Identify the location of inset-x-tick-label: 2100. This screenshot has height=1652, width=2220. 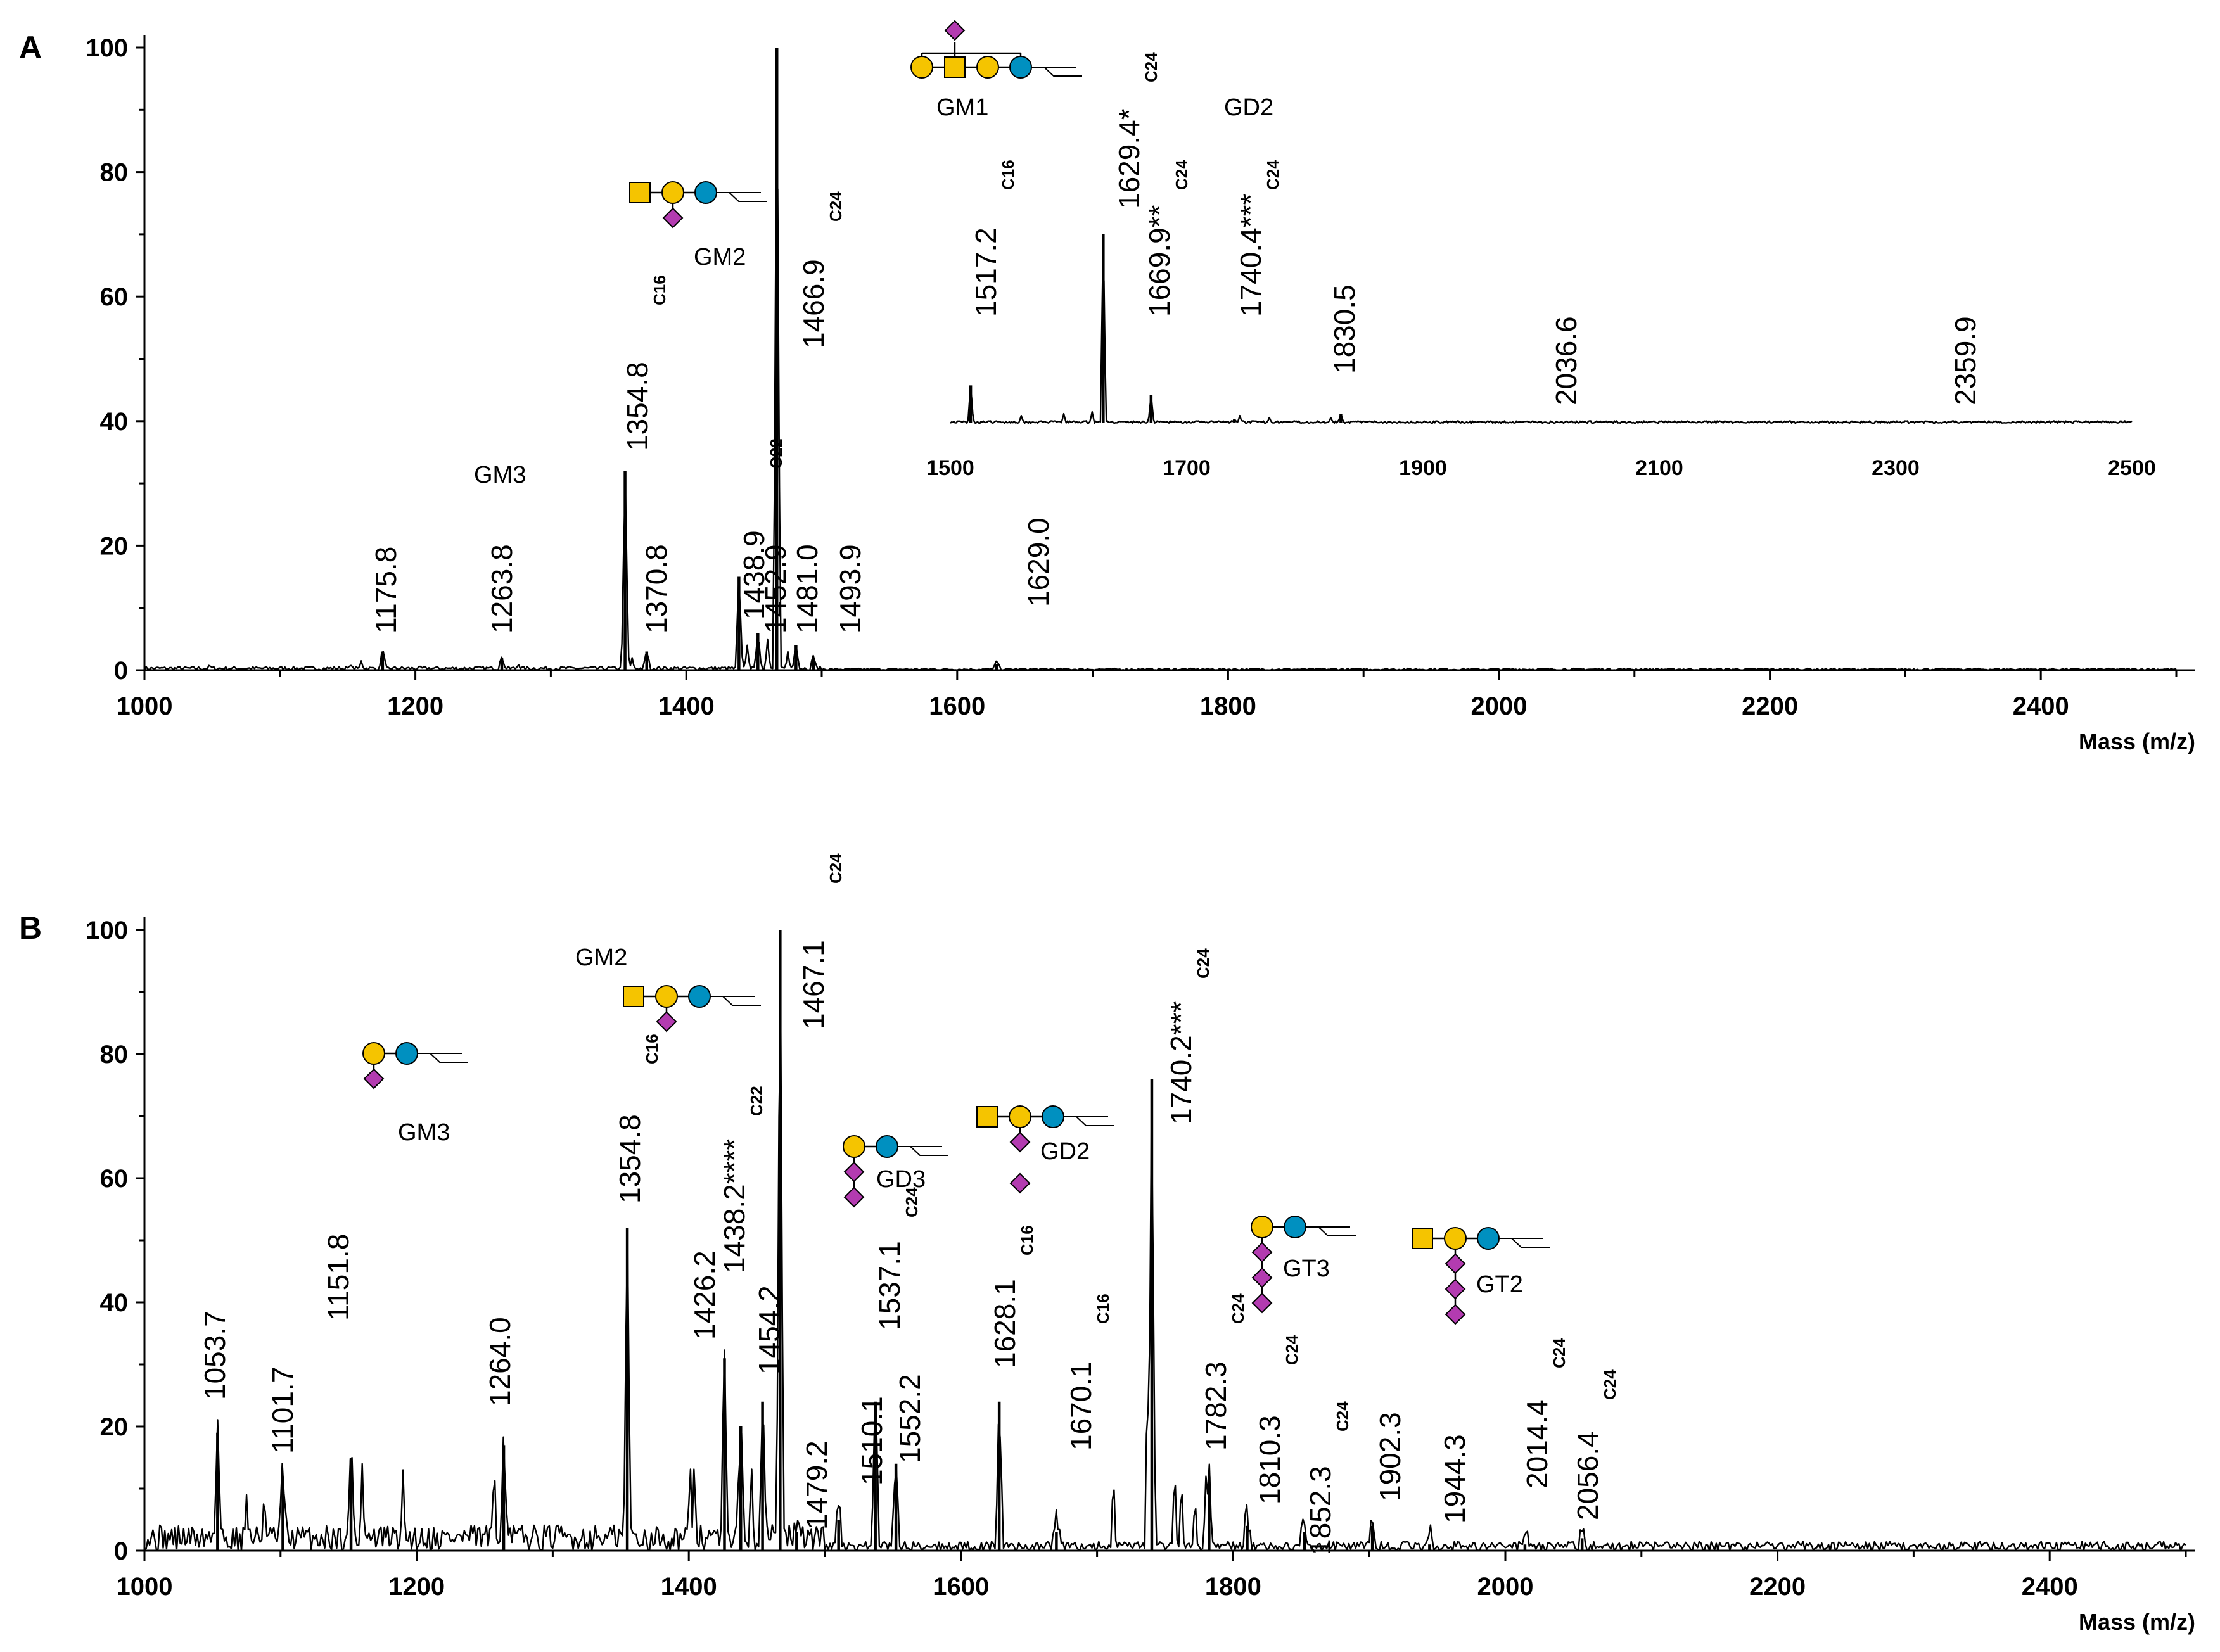
(1659, 468).